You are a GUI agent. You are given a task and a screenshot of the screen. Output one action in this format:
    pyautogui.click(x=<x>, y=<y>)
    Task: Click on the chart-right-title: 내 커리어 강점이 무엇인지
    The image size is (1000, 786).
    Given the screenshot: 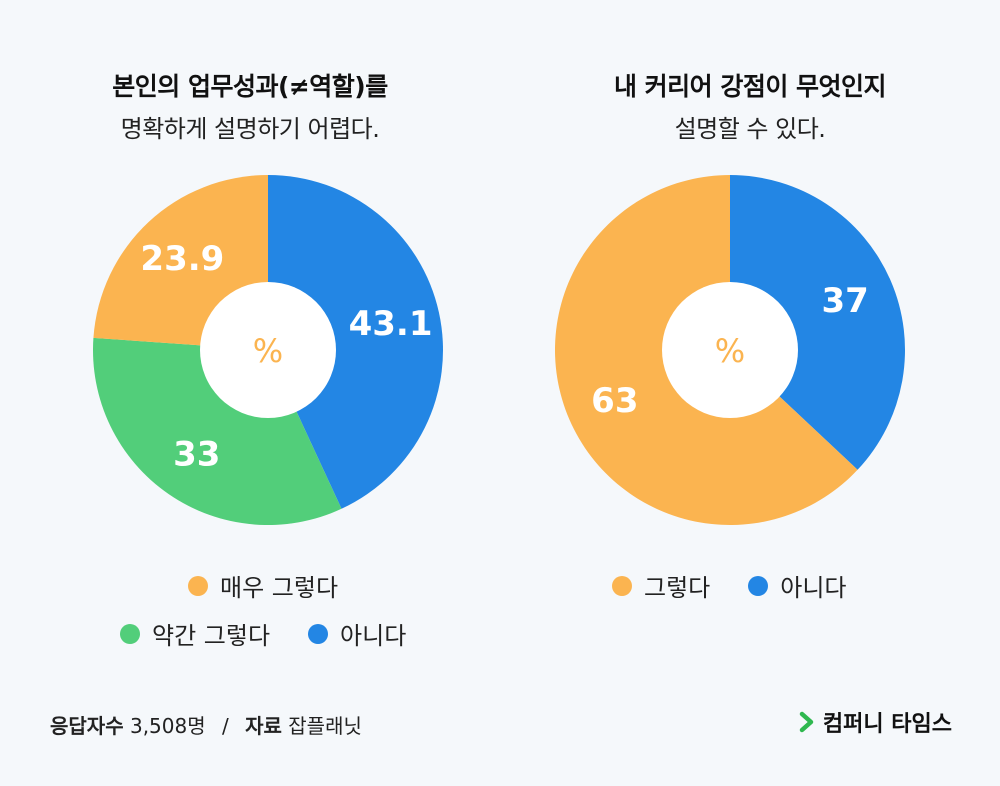 What is the action you would take?
    pyautogui.click(x=750, y=86)
    